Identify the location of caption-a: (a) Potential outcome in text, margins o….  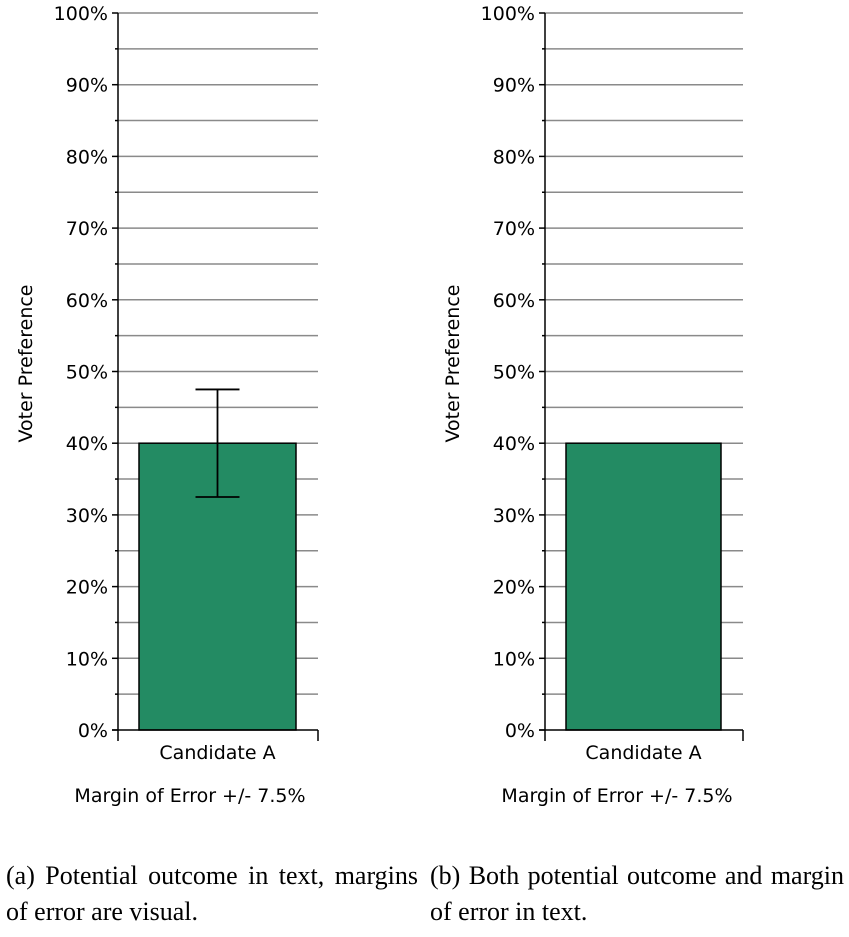
(212, 893).